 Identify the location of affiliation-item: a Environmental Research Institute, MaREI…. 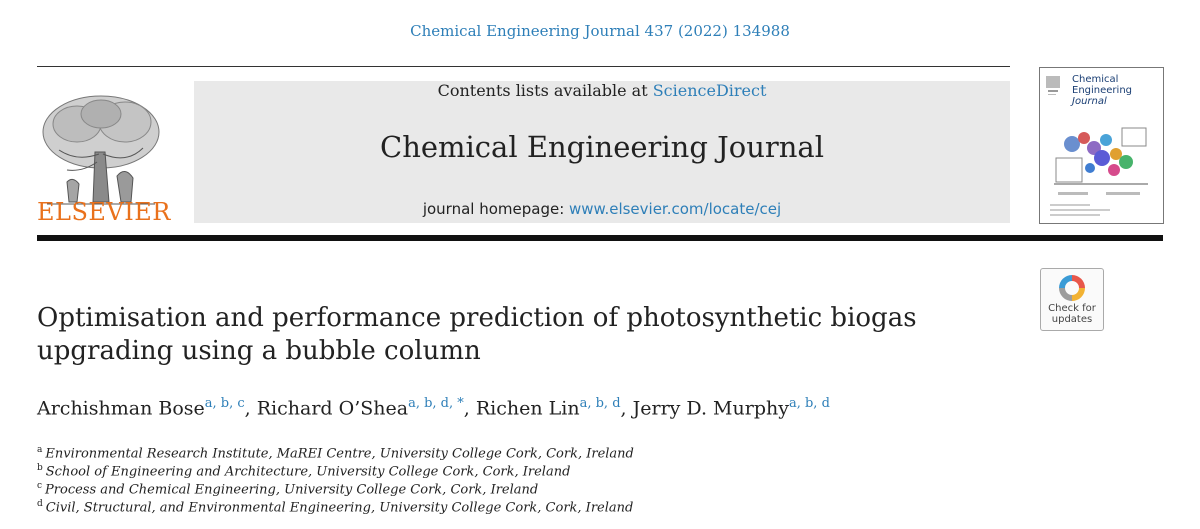
(587, 451).